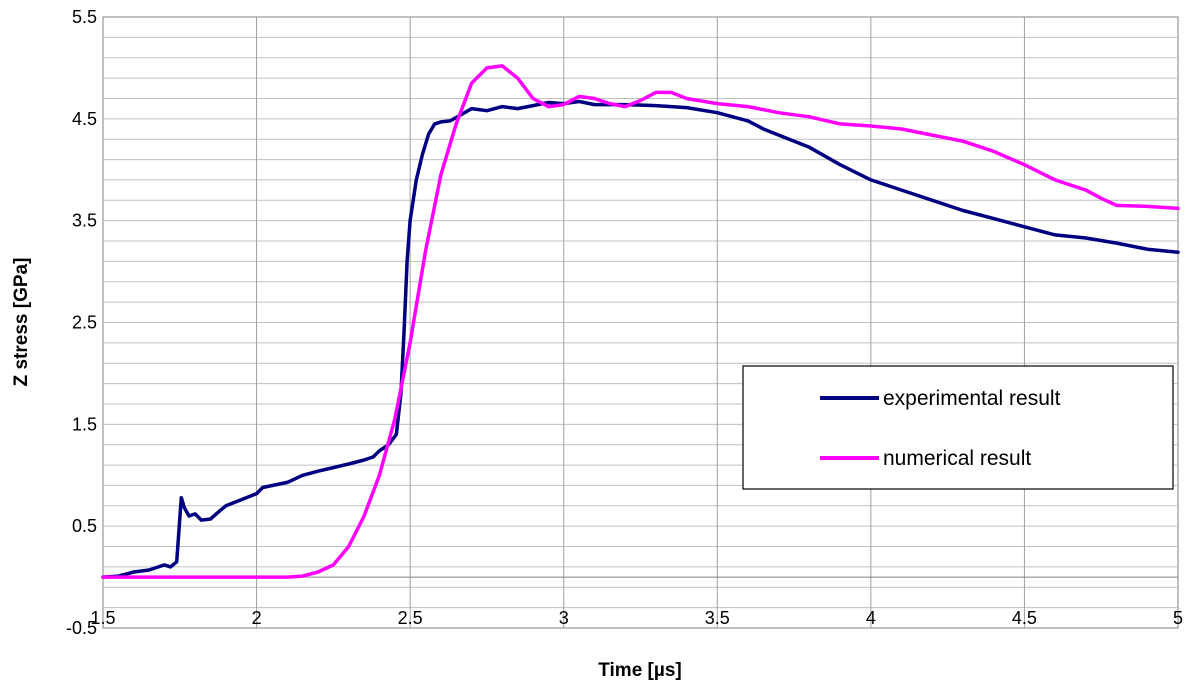  Describe the element at coordinates (410, 618) in the screenshot. I see `x-tick-label: 2.5` at that location.